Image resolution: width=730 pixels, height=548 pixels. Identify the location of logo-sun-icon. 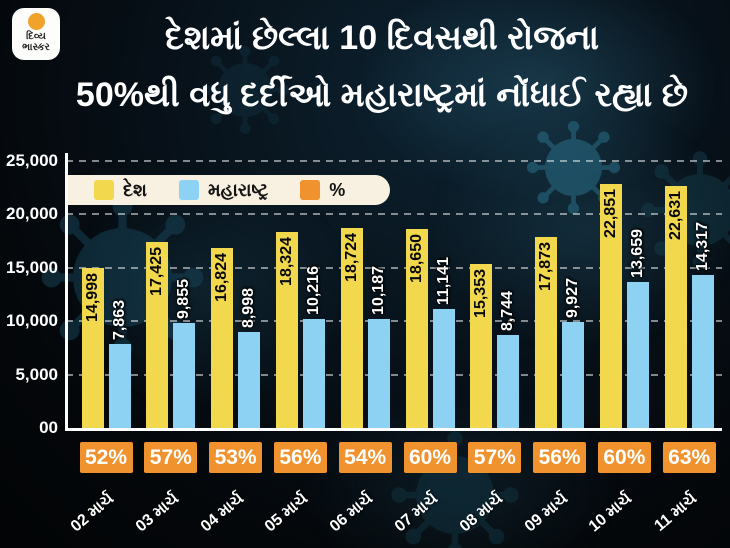
(36, 21).